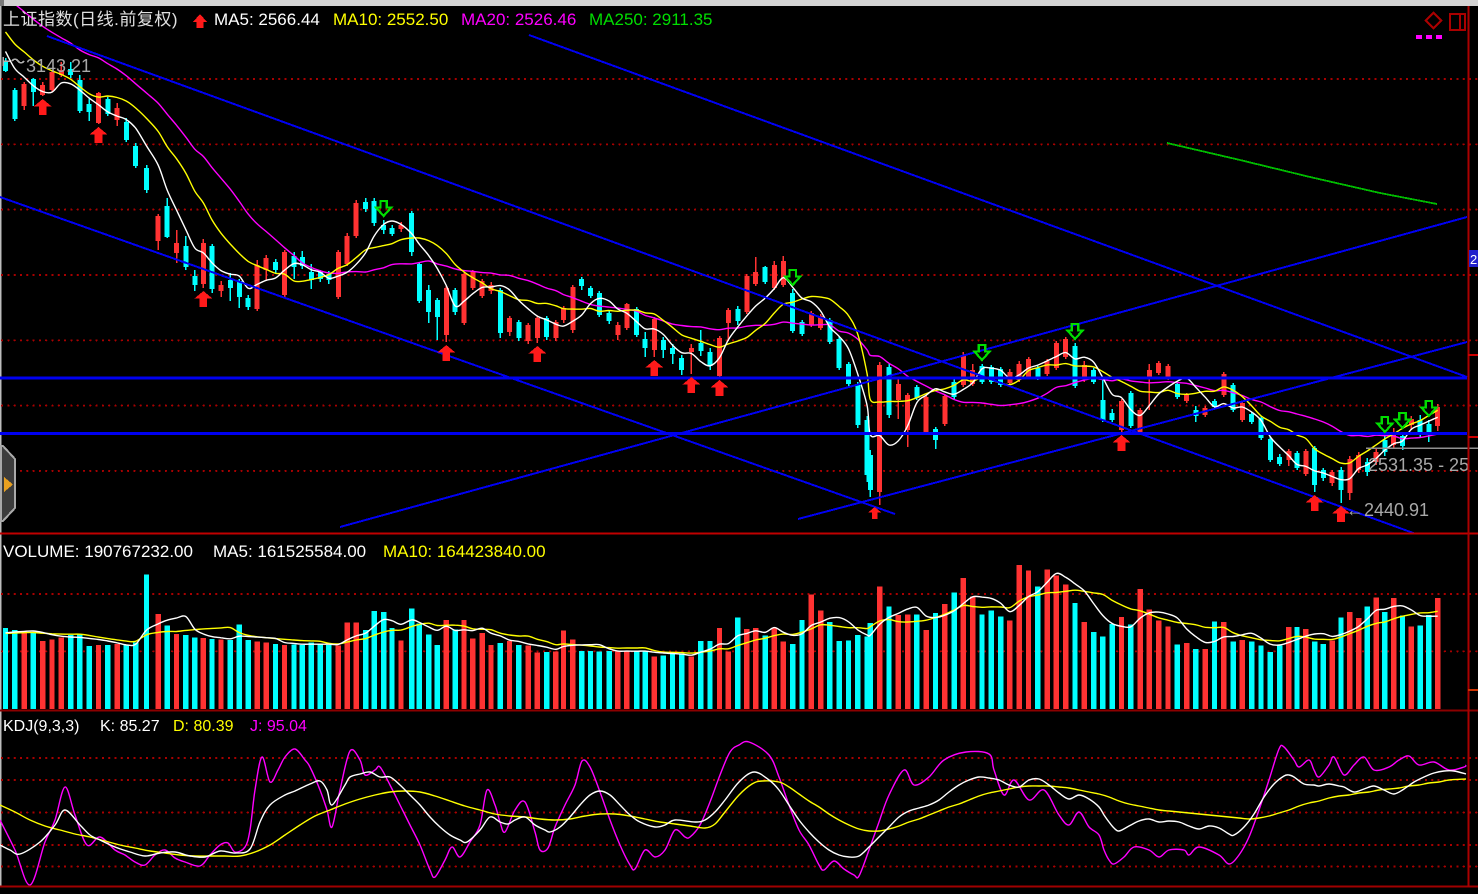  I want to click on svg-text: MA20: 2526.46, so click(518, 19).